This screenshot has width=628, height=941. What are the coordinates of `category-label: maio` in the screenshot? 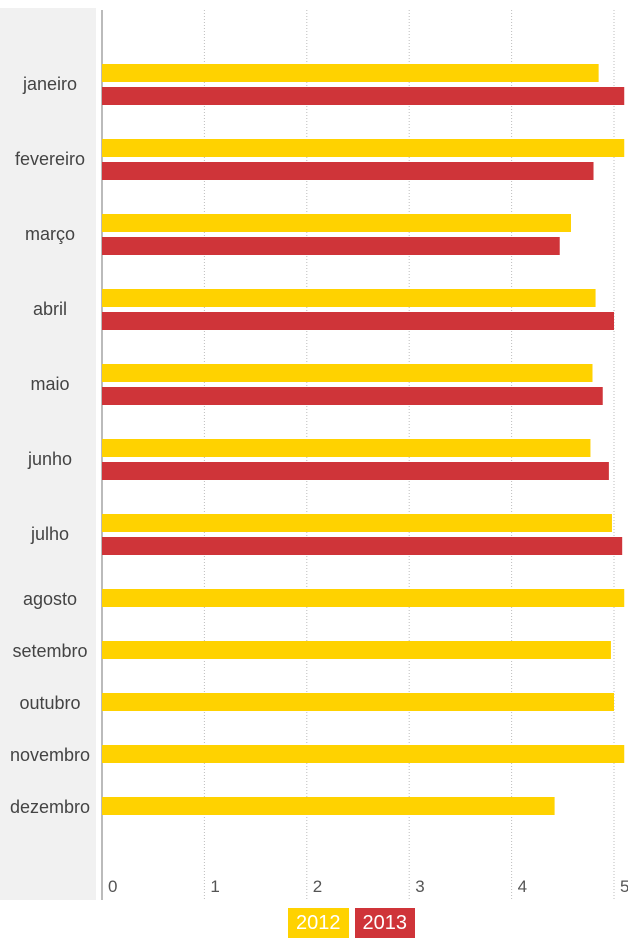 It's located at (49, 384).